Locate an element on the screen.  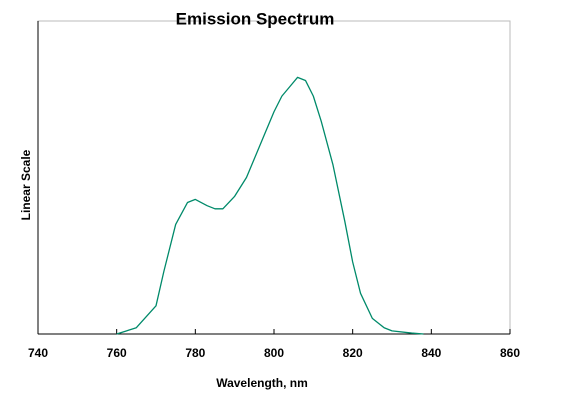
x-tick-label: 820 is located at coordinates (353, 353).